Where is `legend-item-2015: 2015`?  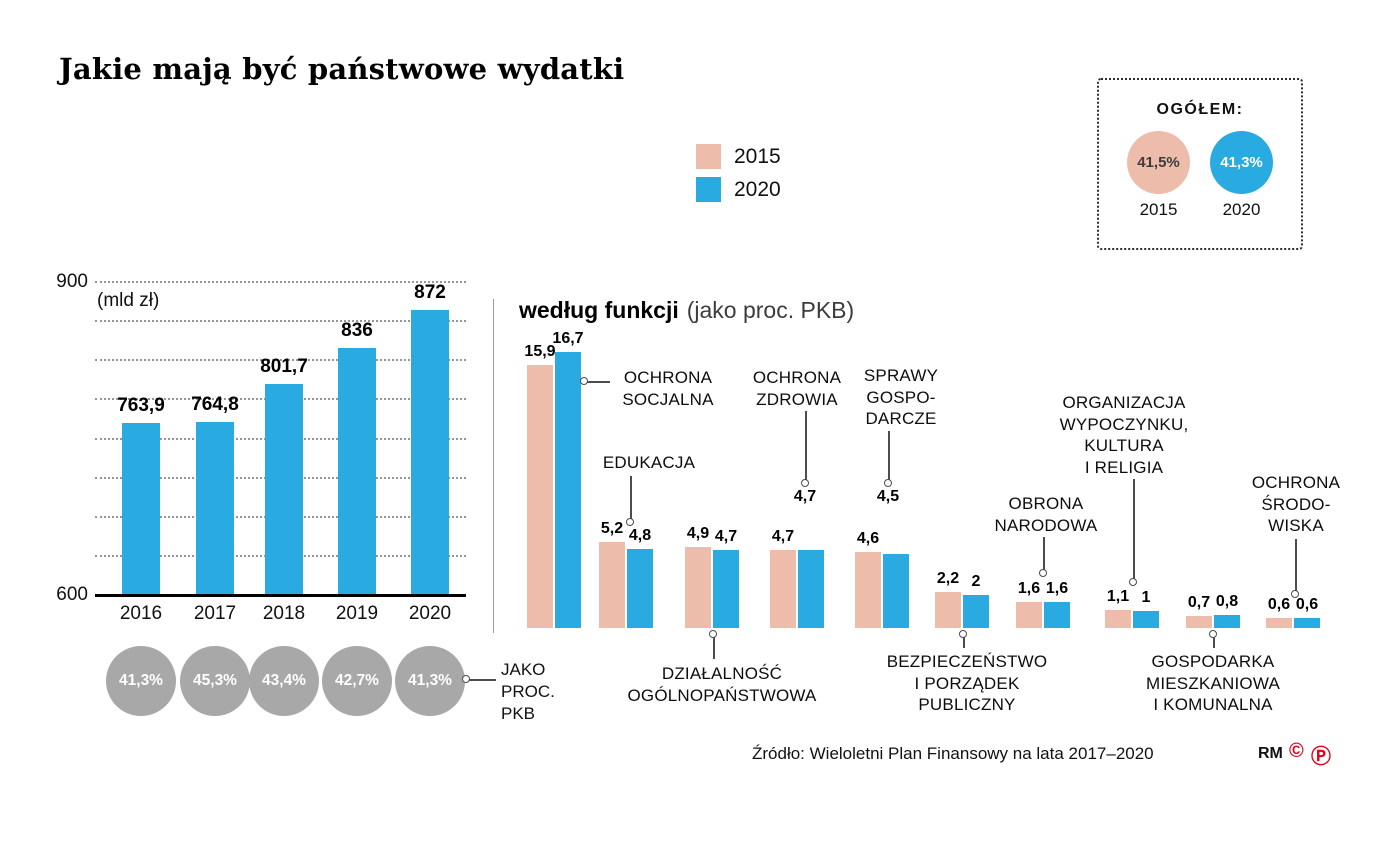
legend-item-2015: 2015 is located at coordinates (738, 156).